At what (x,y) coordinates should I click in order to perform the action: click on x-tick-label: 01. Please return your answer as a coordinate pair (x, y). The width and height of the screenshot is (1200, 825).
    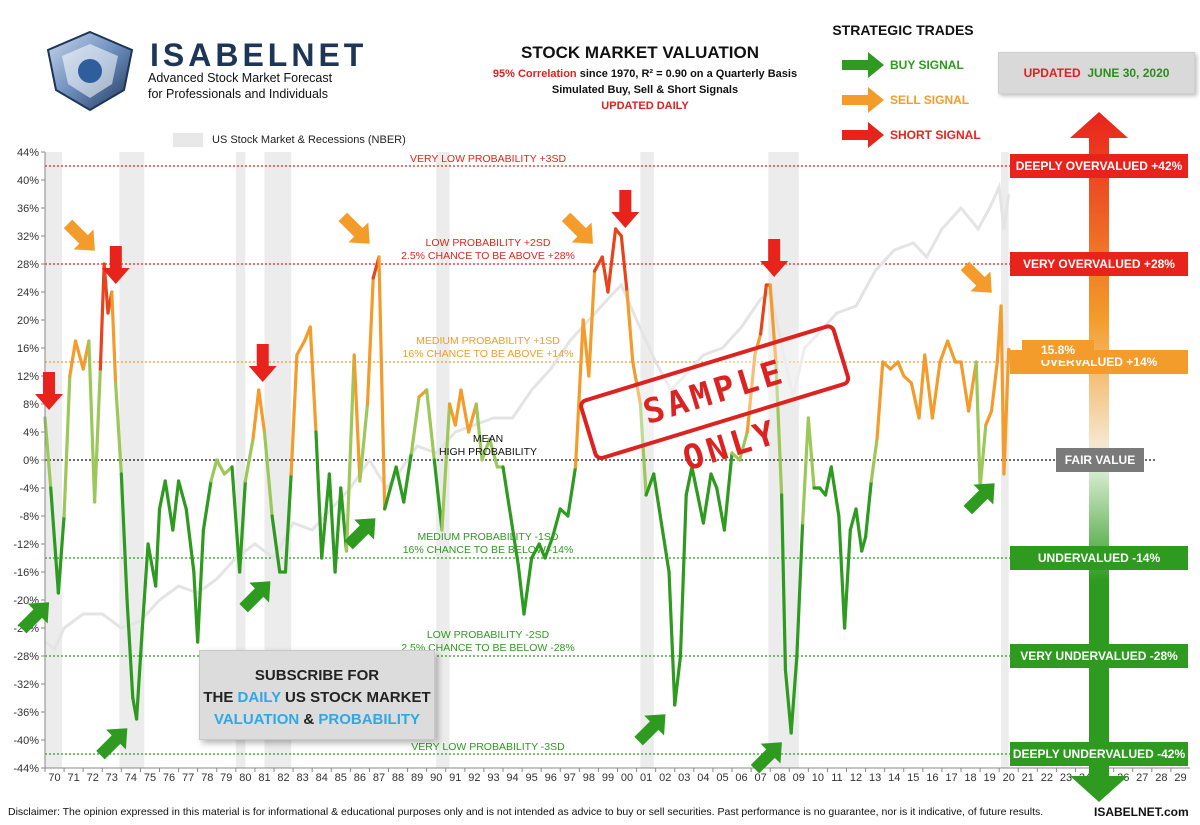
    Looking at the image, I should click on (646, 778).